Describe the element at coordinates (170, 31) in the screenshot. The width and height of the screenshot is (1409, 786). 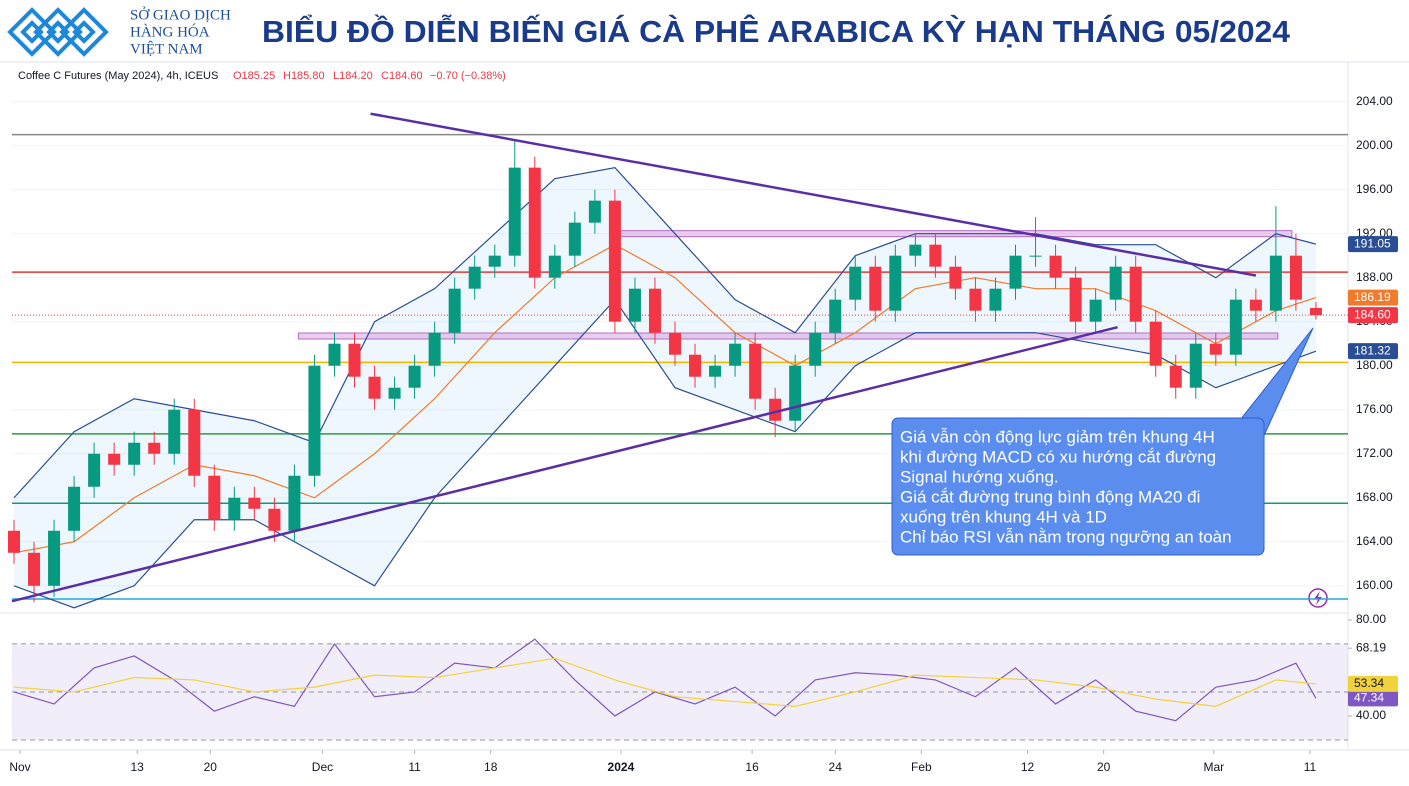
I see `logo-text: HÀNG HÓA` at that location.